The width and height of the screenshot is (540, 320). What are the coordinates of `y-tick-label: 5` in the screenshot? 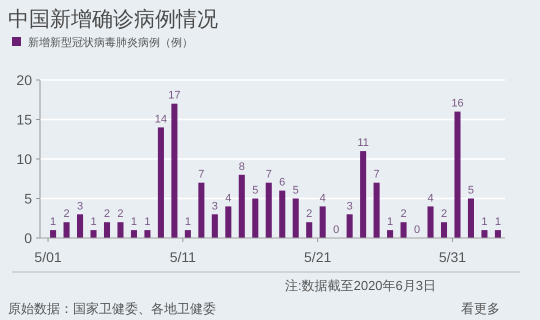 It's located at (28, 198).